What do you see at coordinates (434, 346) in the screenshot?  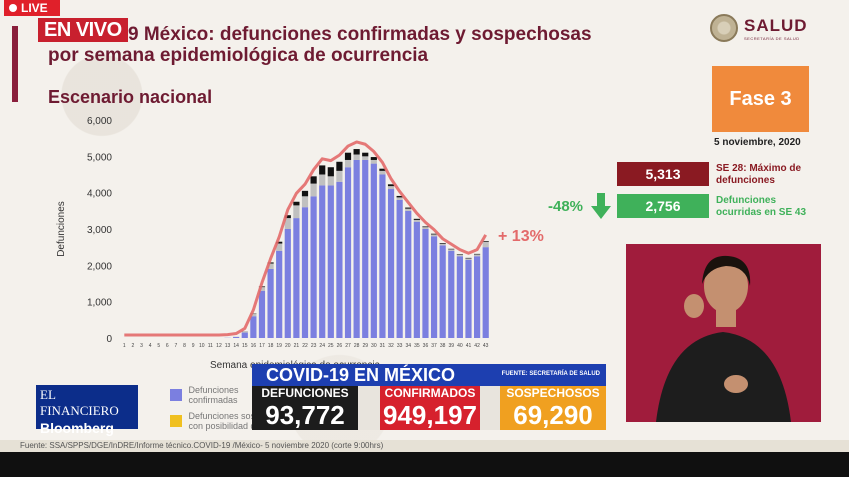 I see `x-tick-label: 37` at bounding box center [434, 346].